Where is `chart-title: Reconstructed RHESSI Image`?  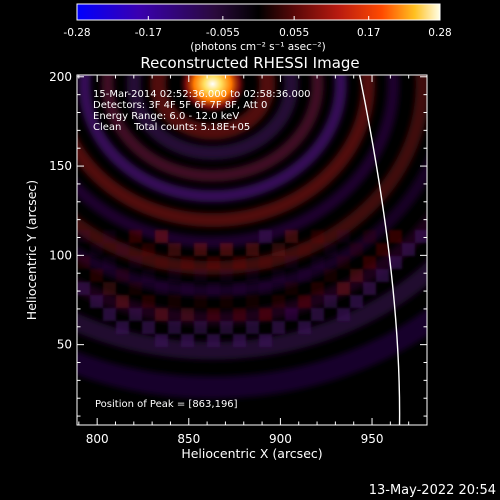 chart-title: Reconstructed RHESSI Image is located at coordinates (249, 63).